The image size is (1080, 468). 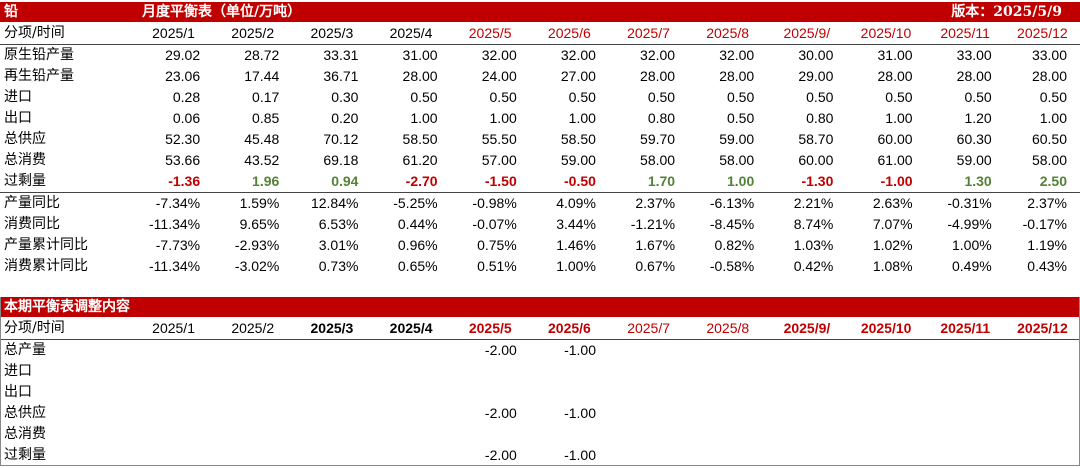 I want to click on value-cell: 0.43%, so click(x=1047, y=266).